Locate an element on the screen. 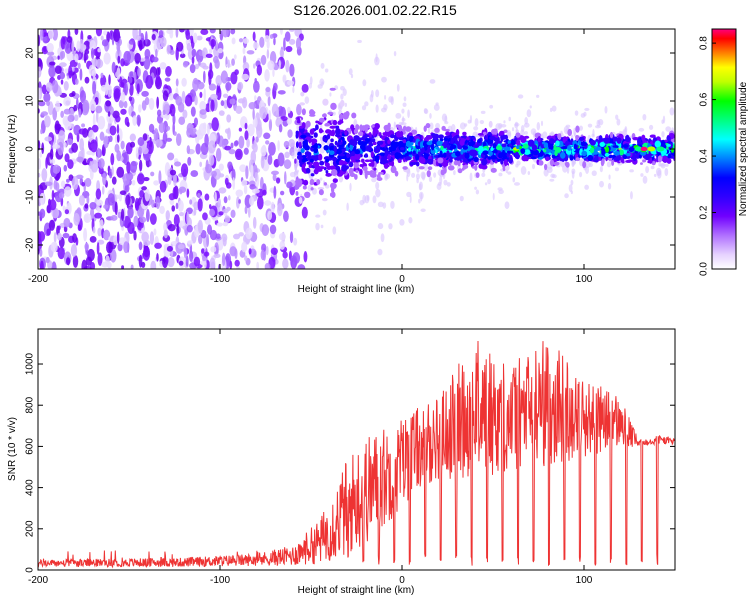 This screenshot has width=750, height=600. spectrogram-x-tick-label: 100 is located at coordinates (584, 279).